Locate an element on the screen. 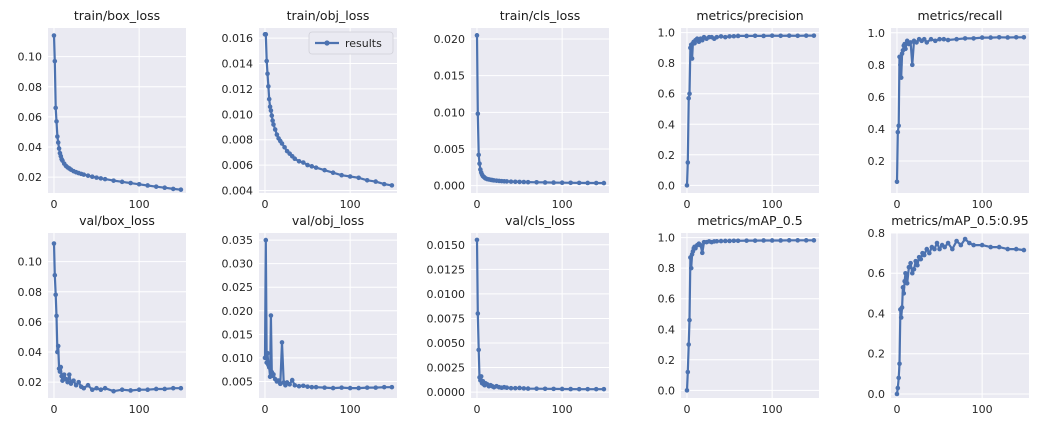 This screenshot has width=1045, height=431. panel-title: train/cls_loss is located at coordinates (540, 15).